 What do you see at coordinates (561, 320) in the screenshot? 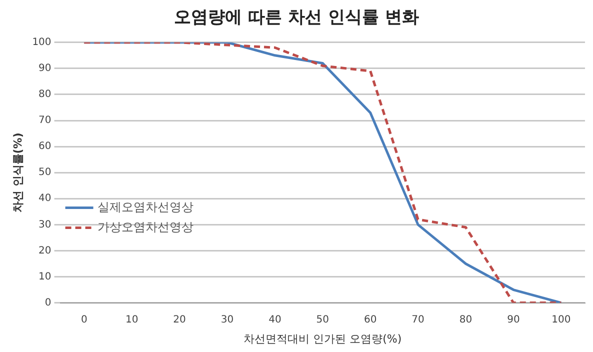
I see `x-tick-label: 100` at bounding box center [561, 320].